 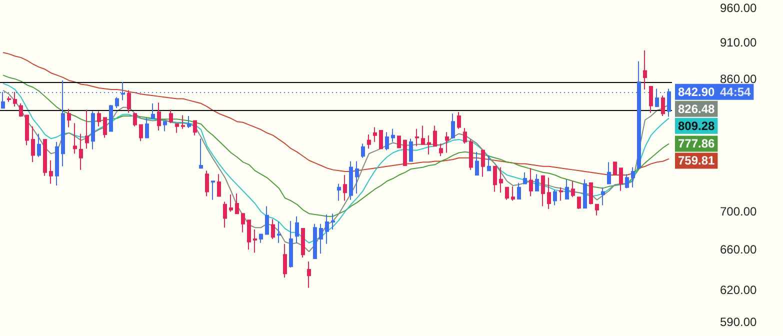 What do you see at coordinates (739, 322) in the screenshot?
I see `y-tick-label: 590.00` at bounding box center [739, 322].